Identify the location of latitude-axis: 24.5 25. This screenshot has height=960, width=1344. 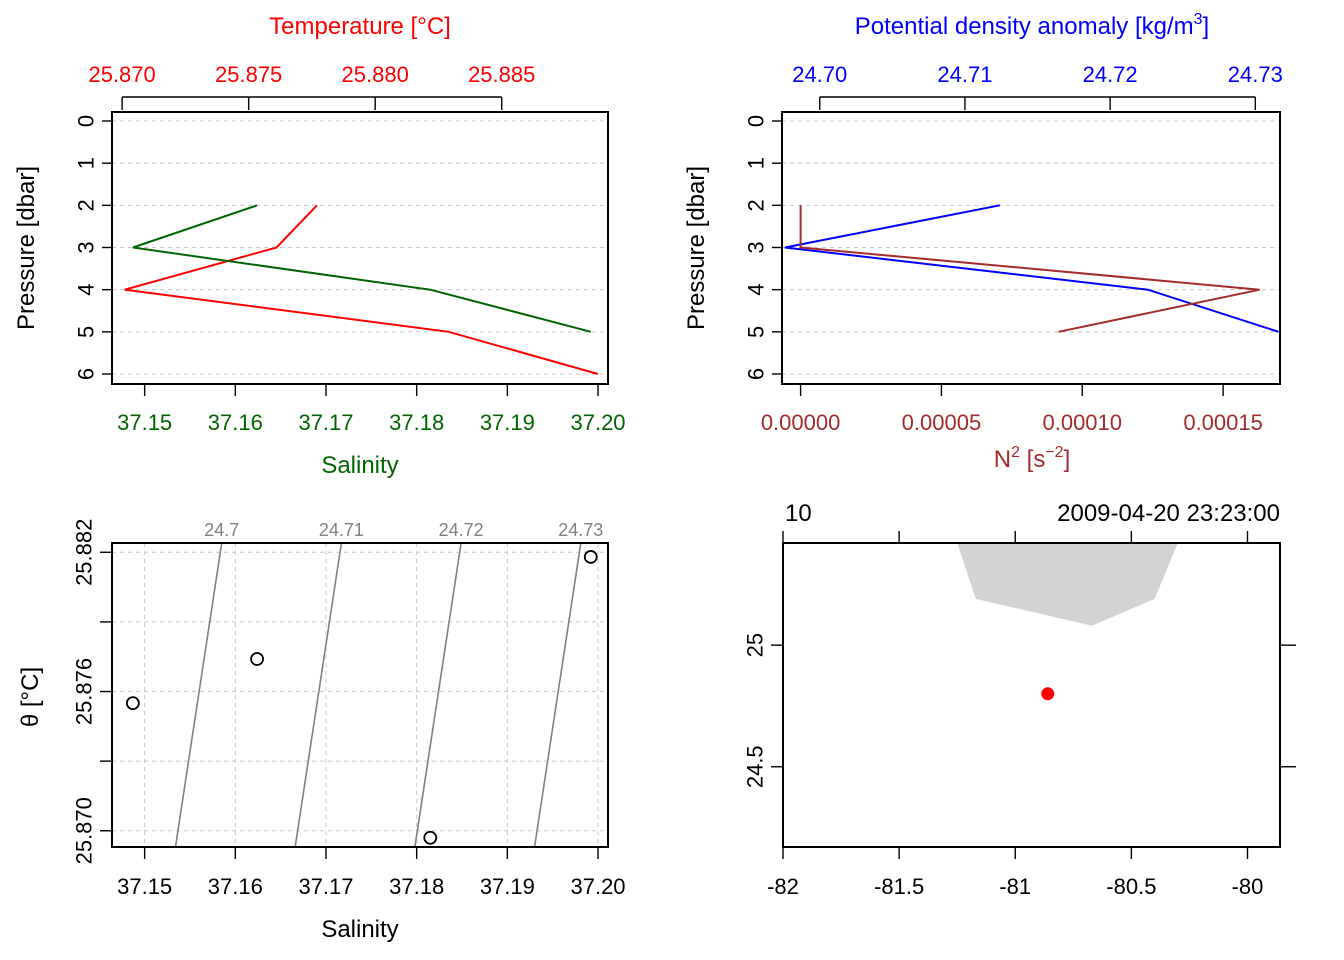
(1019, 710).